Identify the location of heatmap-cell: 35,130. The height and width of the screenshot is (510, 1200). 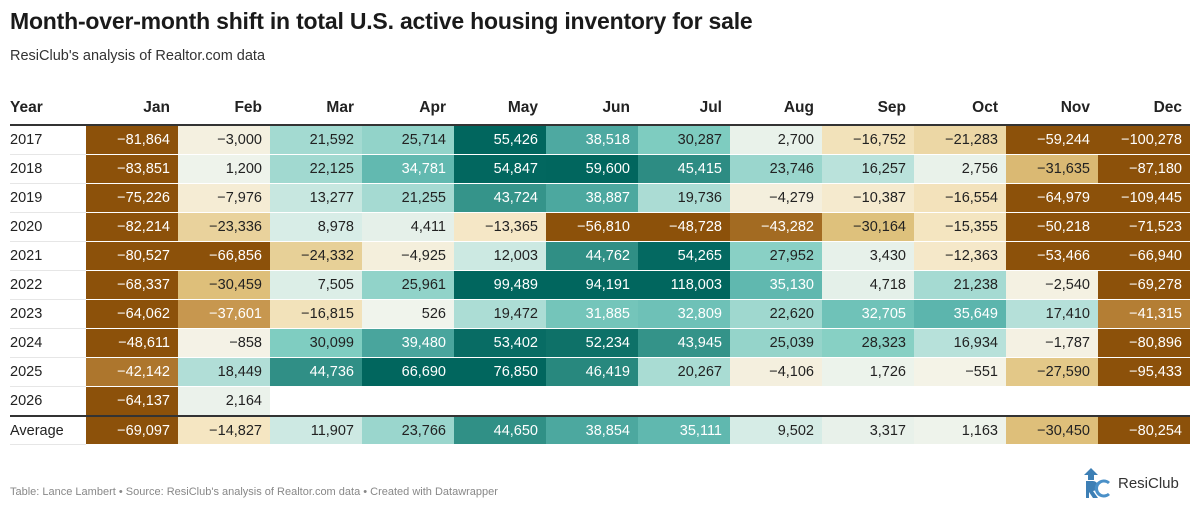
(776, 285).